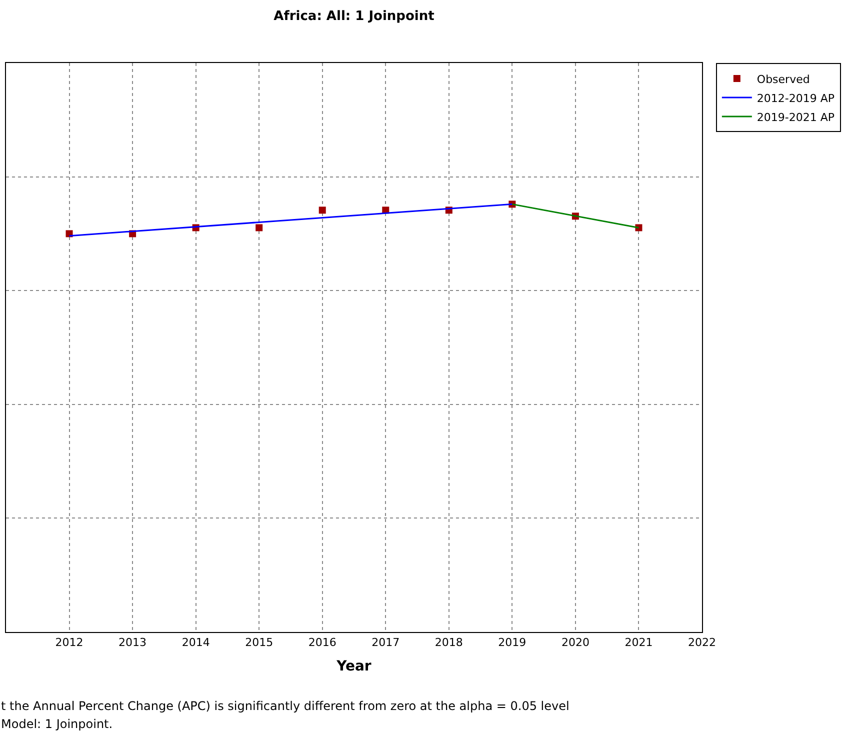 This screenshot has height=740, width=847. I want to click on legend-label: 2019-2021 AP, so click(795, 117).